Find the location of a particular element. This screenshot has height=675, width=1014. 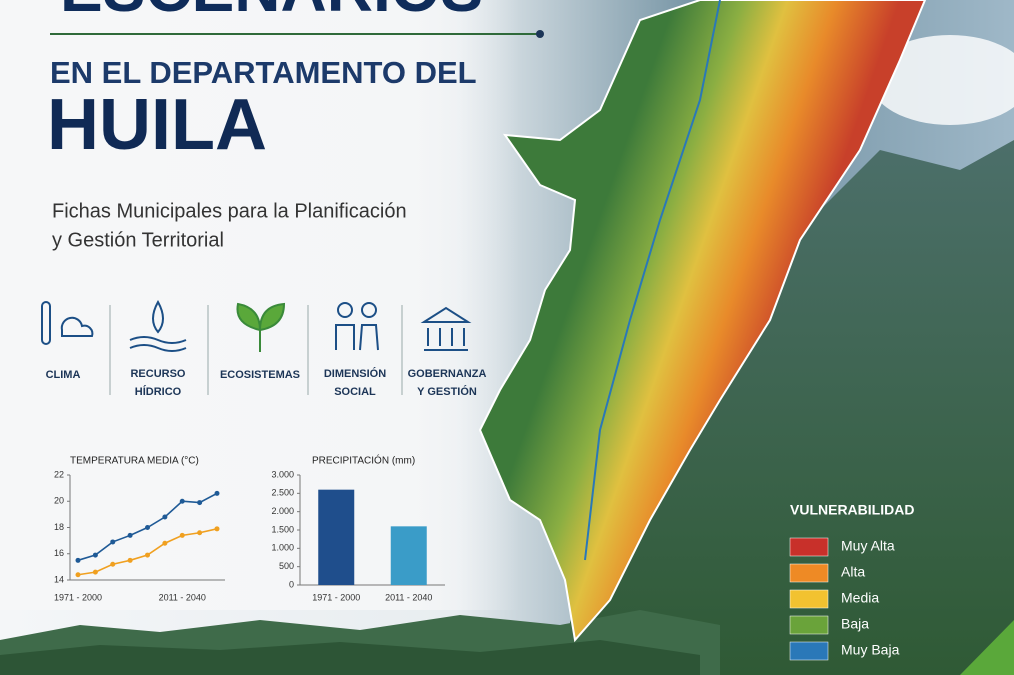

y-tick-label: 2.500 is located at coordinates (282, 493).